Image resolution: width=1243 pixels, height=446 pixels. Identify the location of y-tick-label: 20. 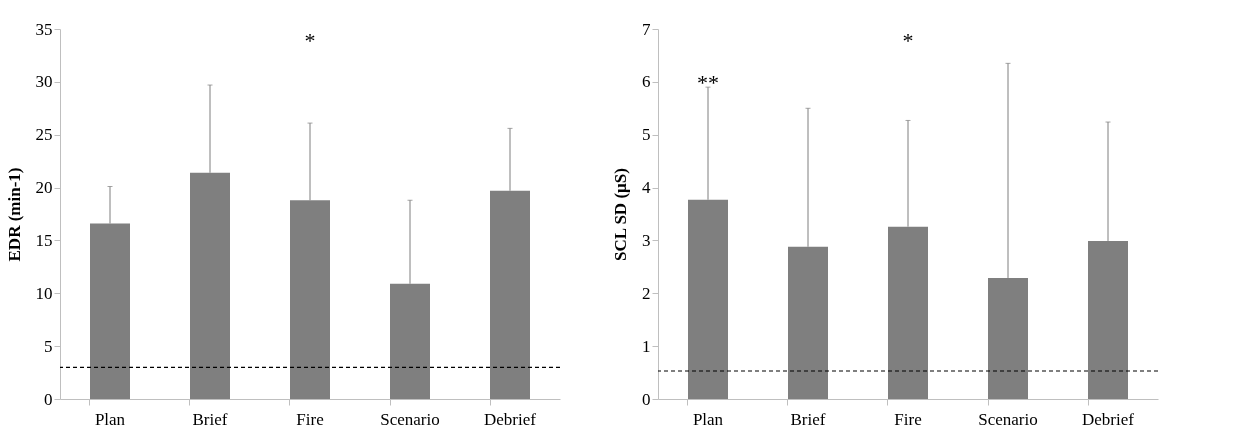
(44, 188).